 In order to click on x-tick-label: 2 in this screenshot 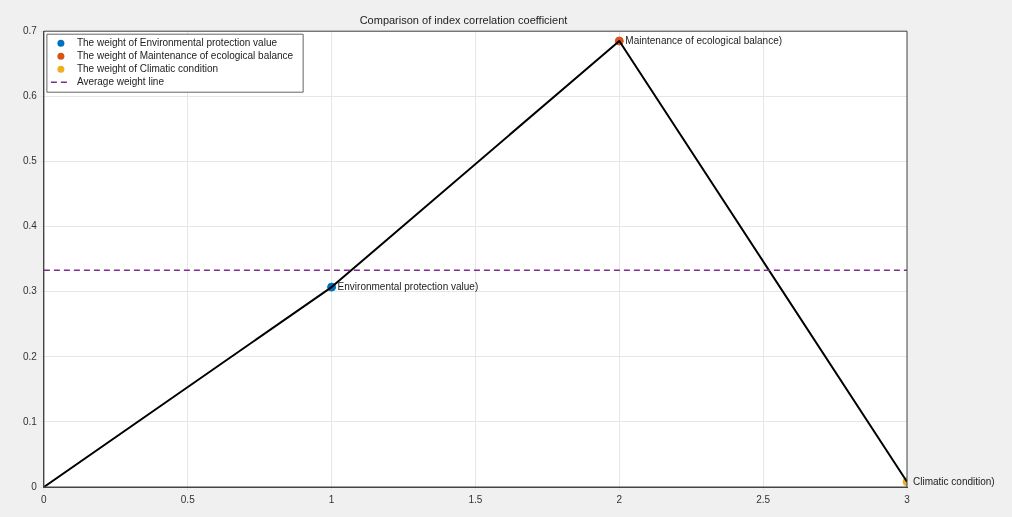, I will do `click(619, 499)`.